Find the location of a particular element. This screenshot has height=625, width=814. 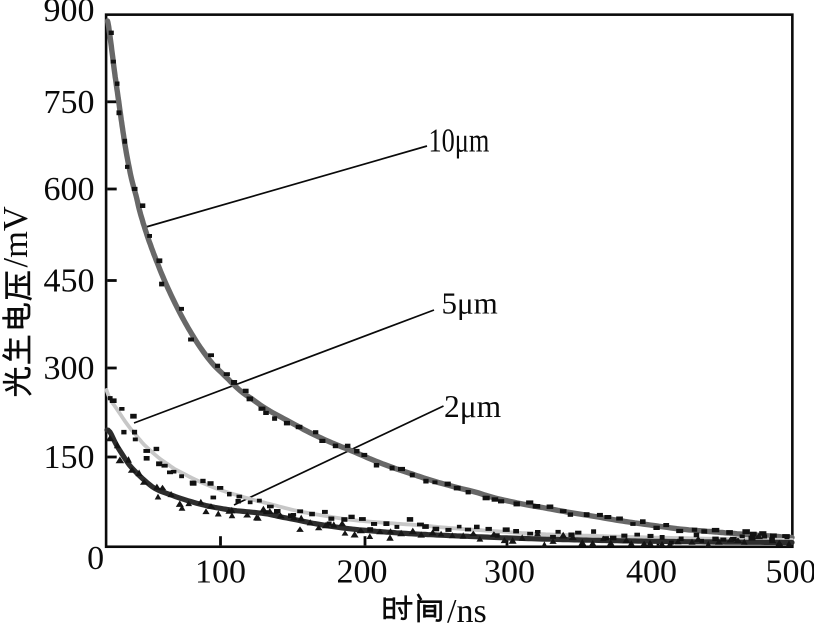

svg-text: /ns is located at coordinates (467, 609).